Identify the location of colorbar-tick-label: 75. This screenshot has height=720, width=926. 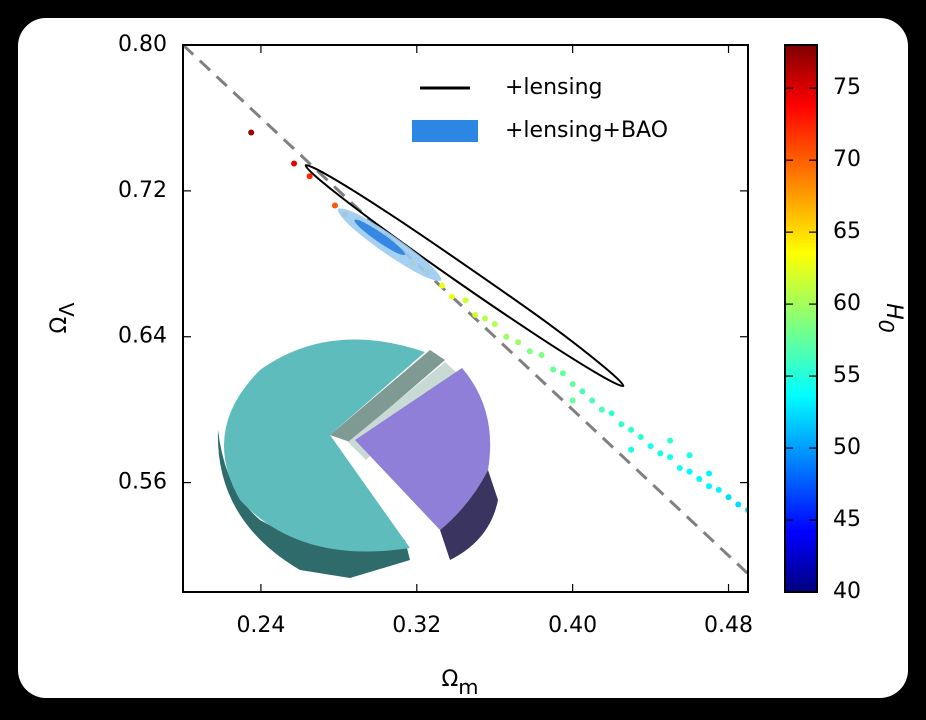
(847, 87).